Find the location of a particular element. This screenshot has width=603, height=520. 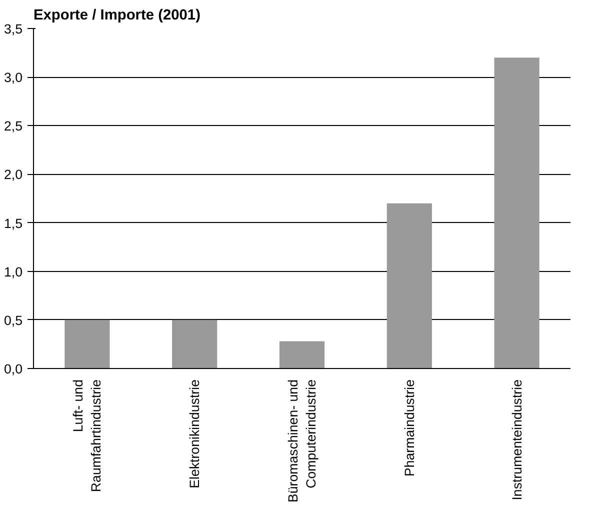

y-tick-label: 2,5 is located at coordinates (13, 126).